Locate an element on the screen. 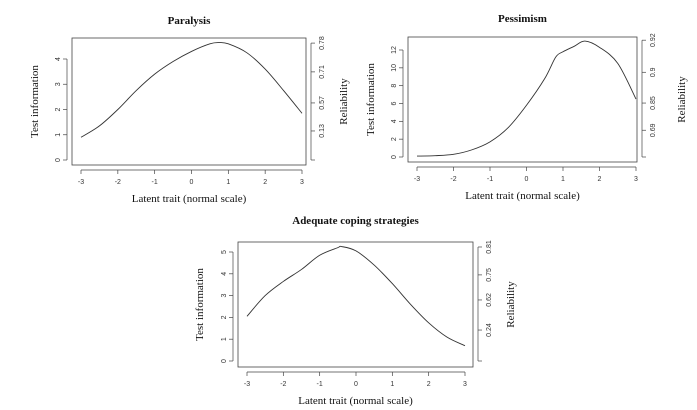 The image size is (697, 410). y2-tick-label: 0.57 is located at coordinates (322, 103).